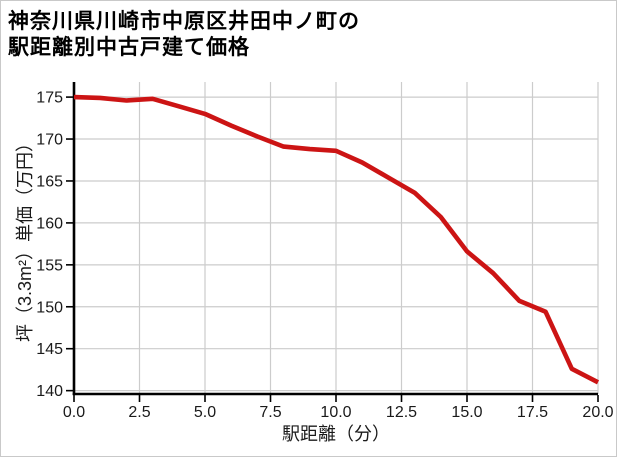 This screenshot has height=465, width=621. I want to click on x-tick-label: 5.0, so click(205, 412).